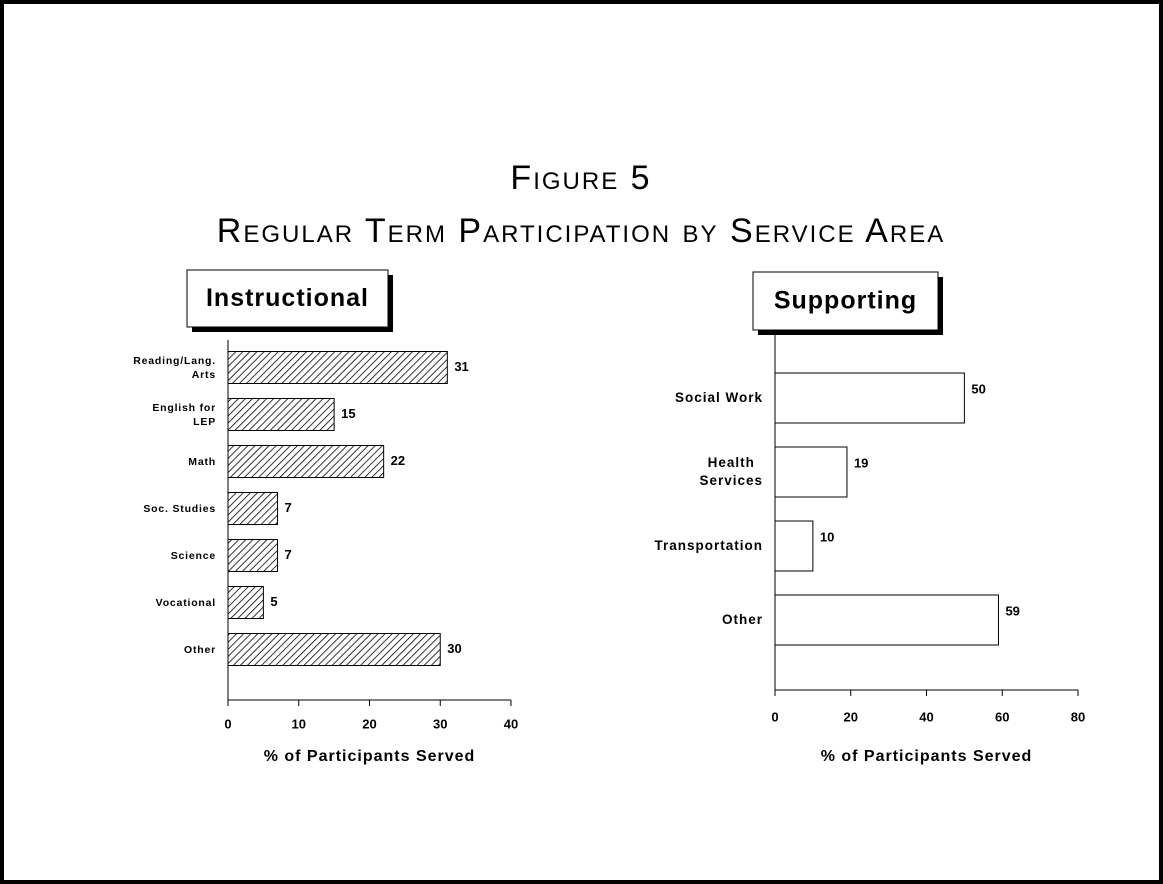 The width and height of the screenshot is (1163, 884). Describe the element at coordinates (978, 388) in the screenshot. I see `value-label: 50` at that location.